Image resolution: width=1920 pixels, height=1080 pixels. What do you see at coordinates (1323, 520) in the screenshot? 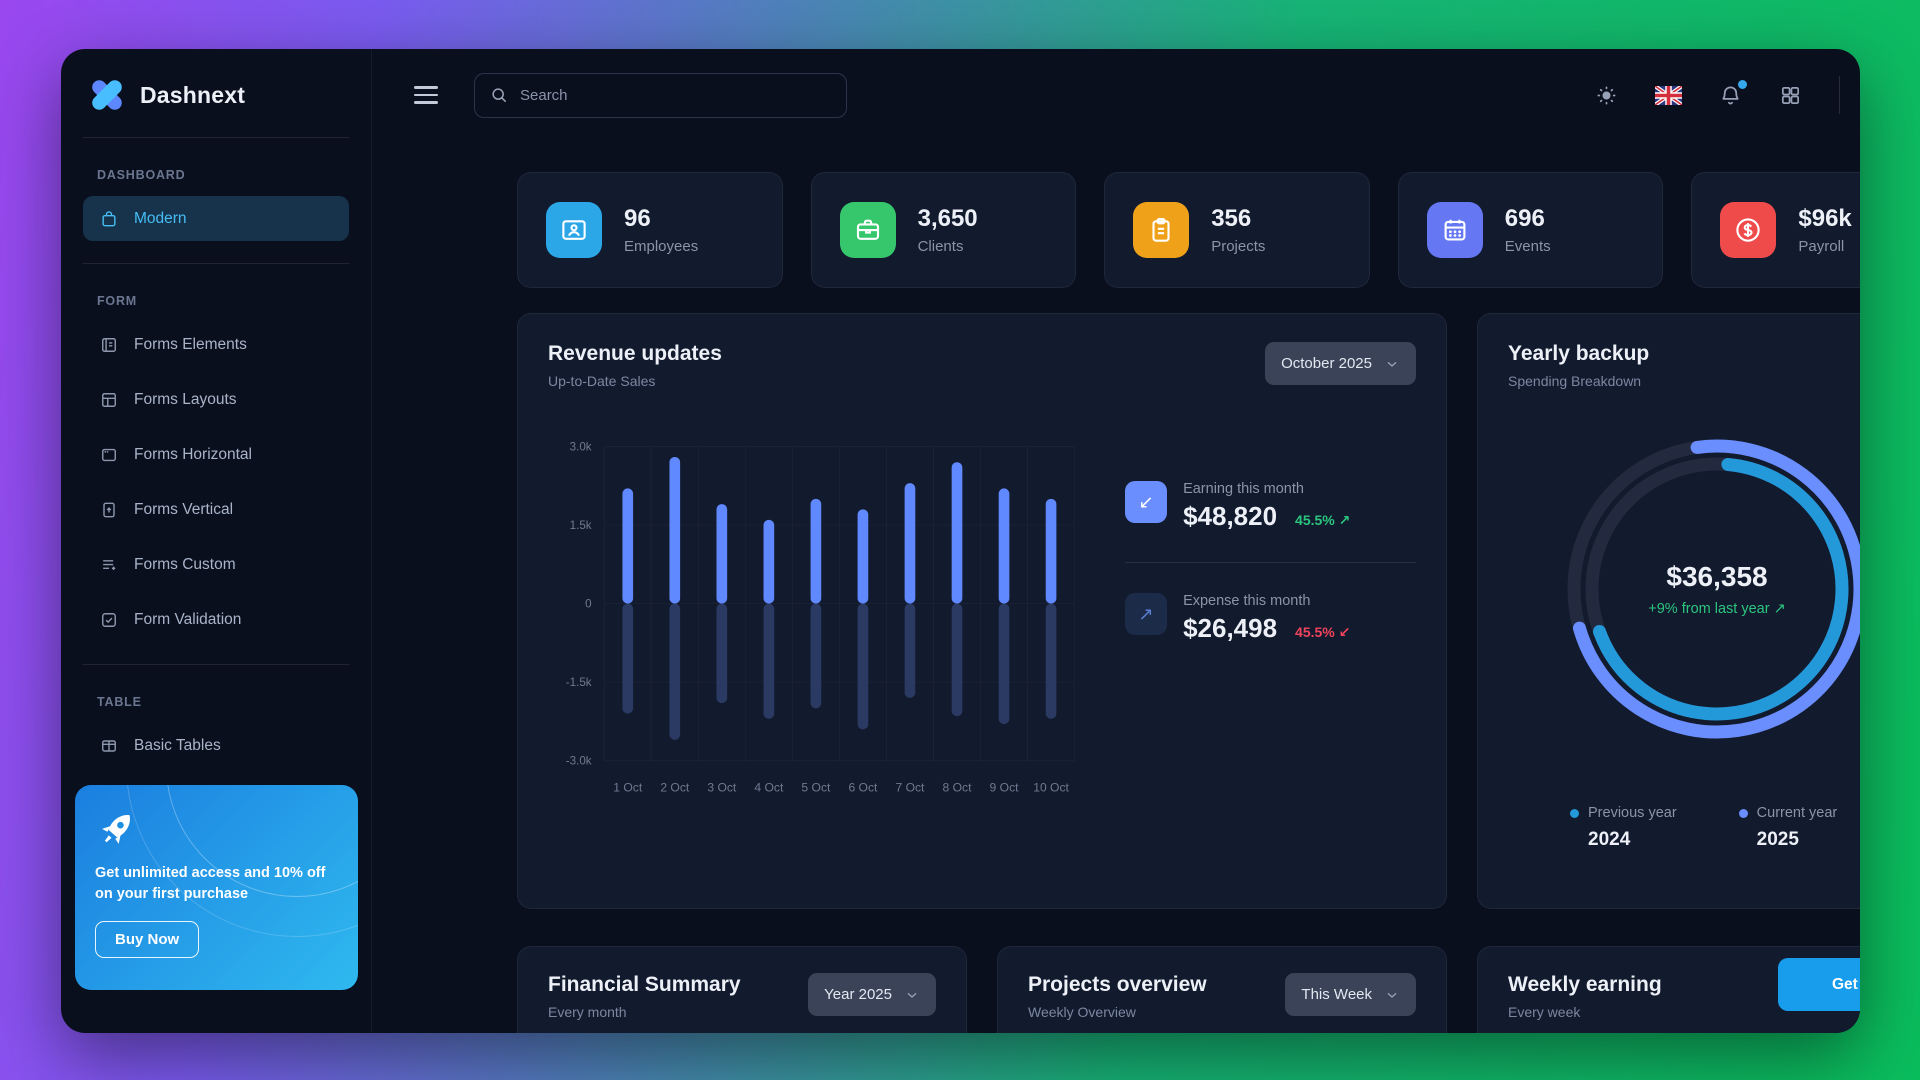
I see `earning-delta: 45.5% ↗` at bounding box center [1323, 520].